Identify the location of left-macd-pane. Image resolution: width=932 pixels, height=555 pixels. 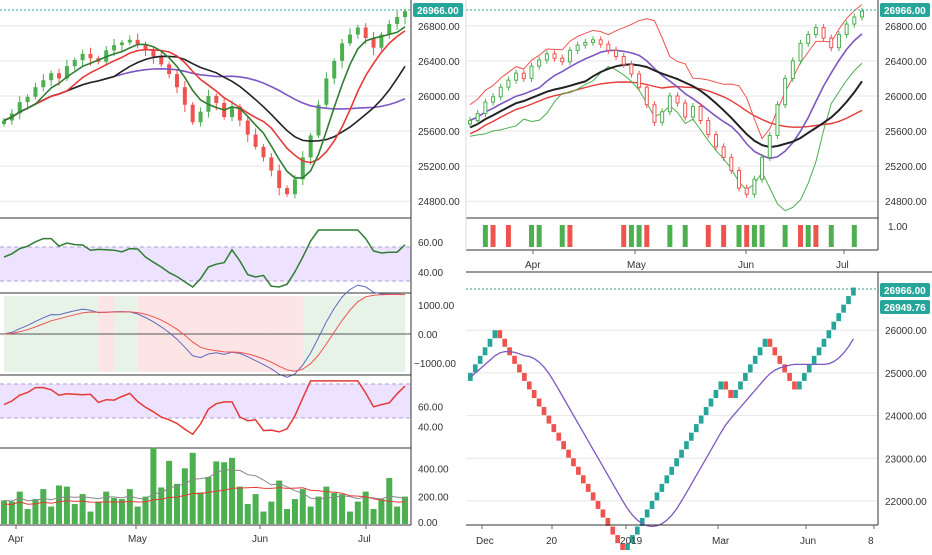
(205, 331).